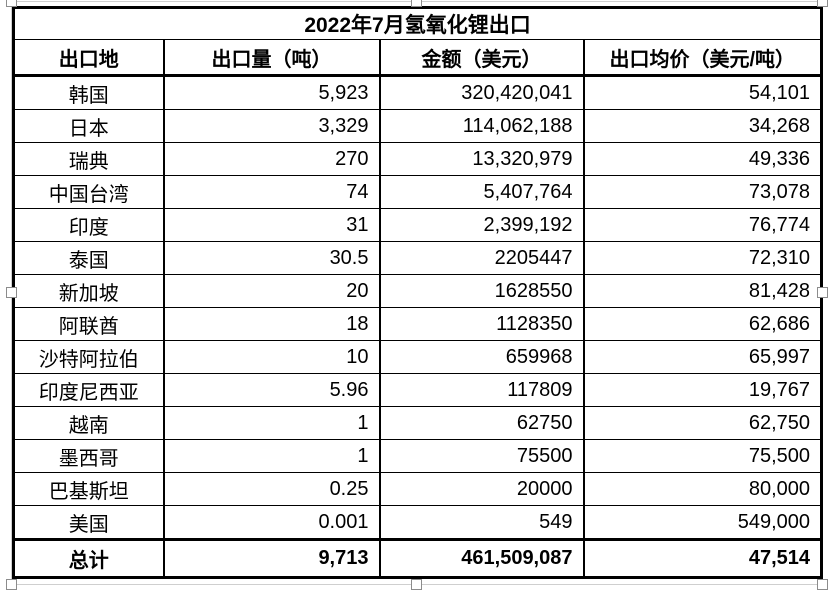  I want to click on table-row: 印度 31 2,399,192 76,774, so click(417, 225).